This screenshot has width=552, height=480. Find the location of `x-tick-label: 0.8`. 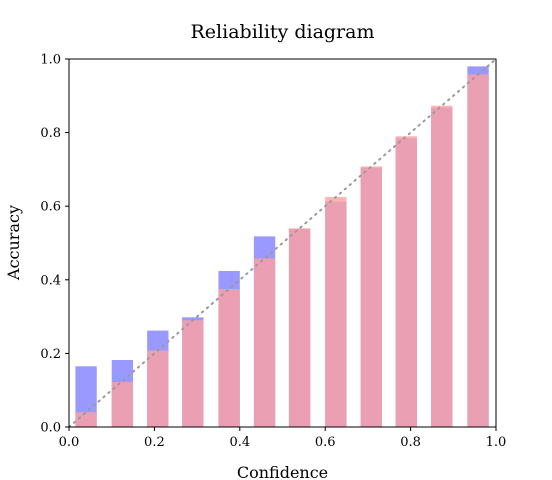

x-tick-label: 0.8 is located at coordinates (410, 442).